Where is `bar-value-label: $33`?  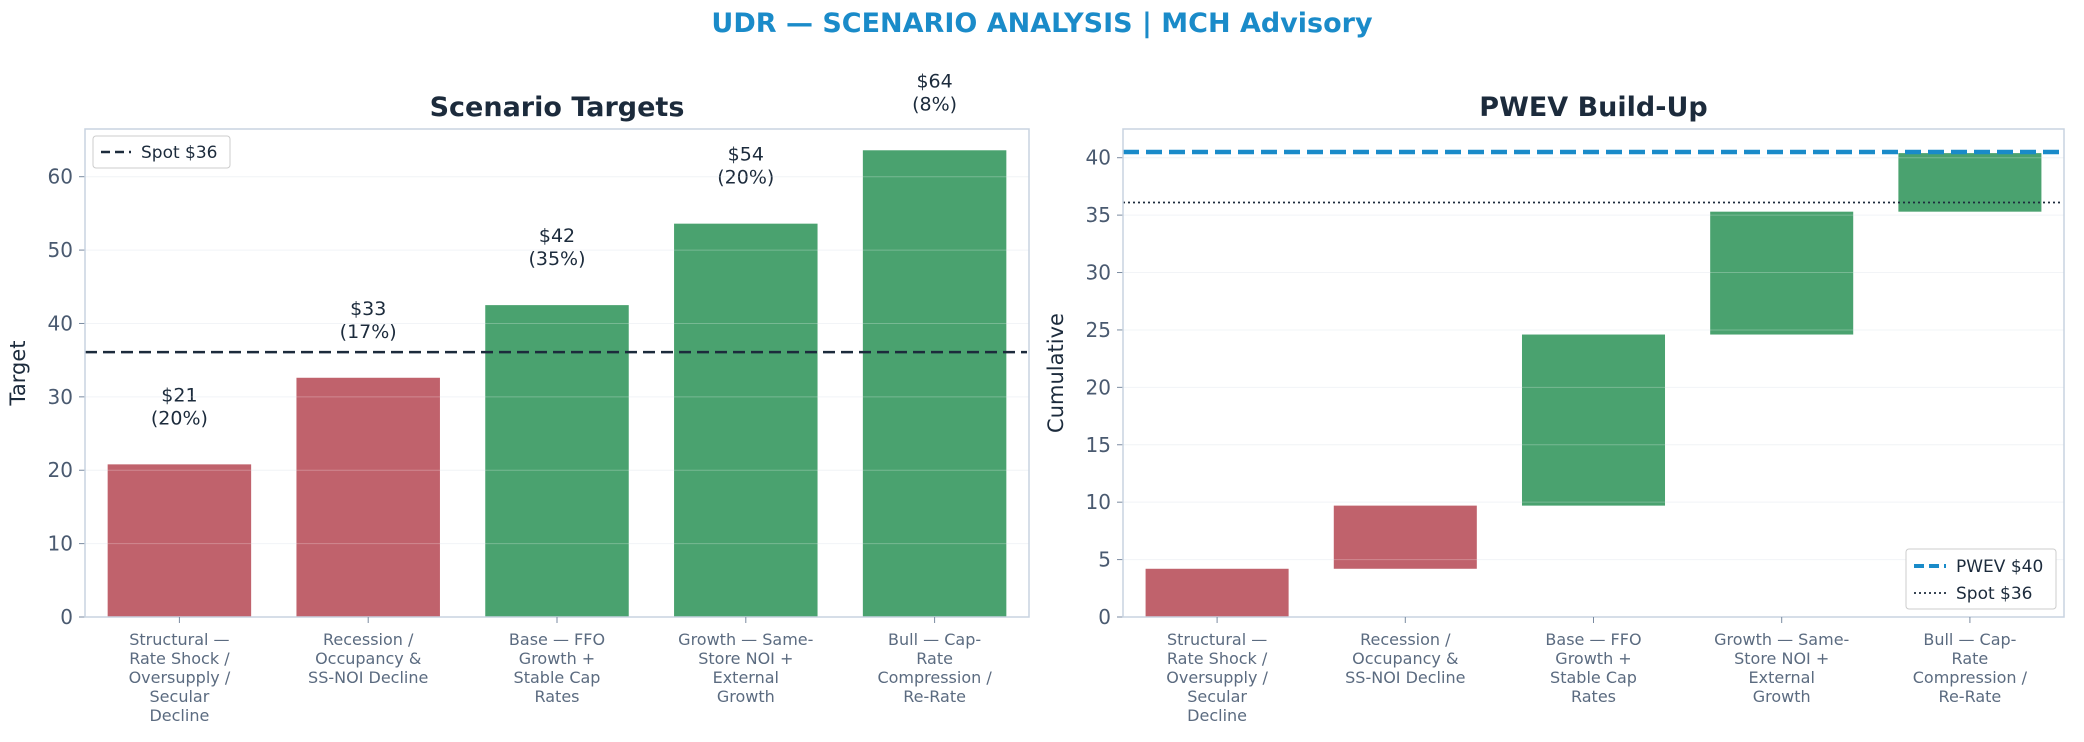 bar-value-label: $33 is located at coordinates (368, 309).